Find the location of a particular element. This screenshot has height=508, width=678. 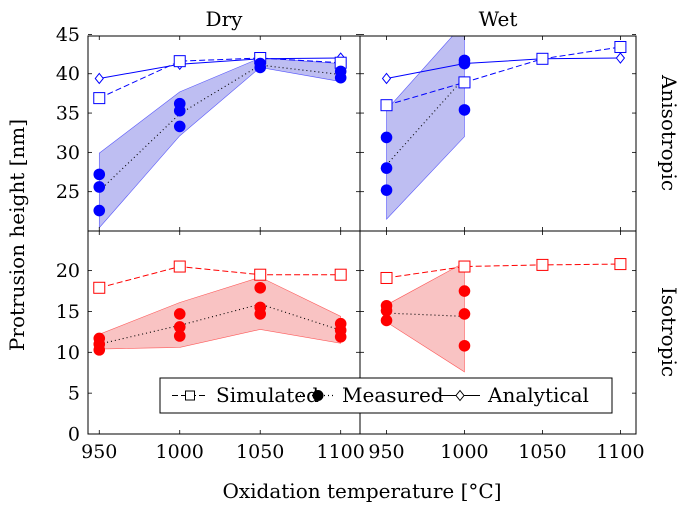

x-tick-label-wet: 1050 is located at coordinates (542, 452).